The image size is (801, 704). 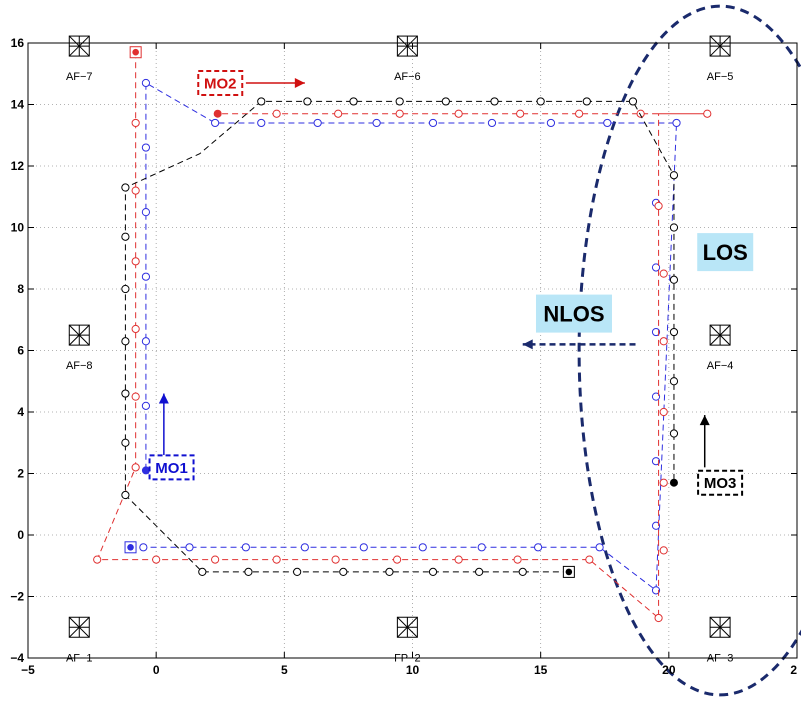 What do you see at coordinates (720, 483) in the screenshot?
I see `mobile-label: MO3` at bounding box center [720, 483].